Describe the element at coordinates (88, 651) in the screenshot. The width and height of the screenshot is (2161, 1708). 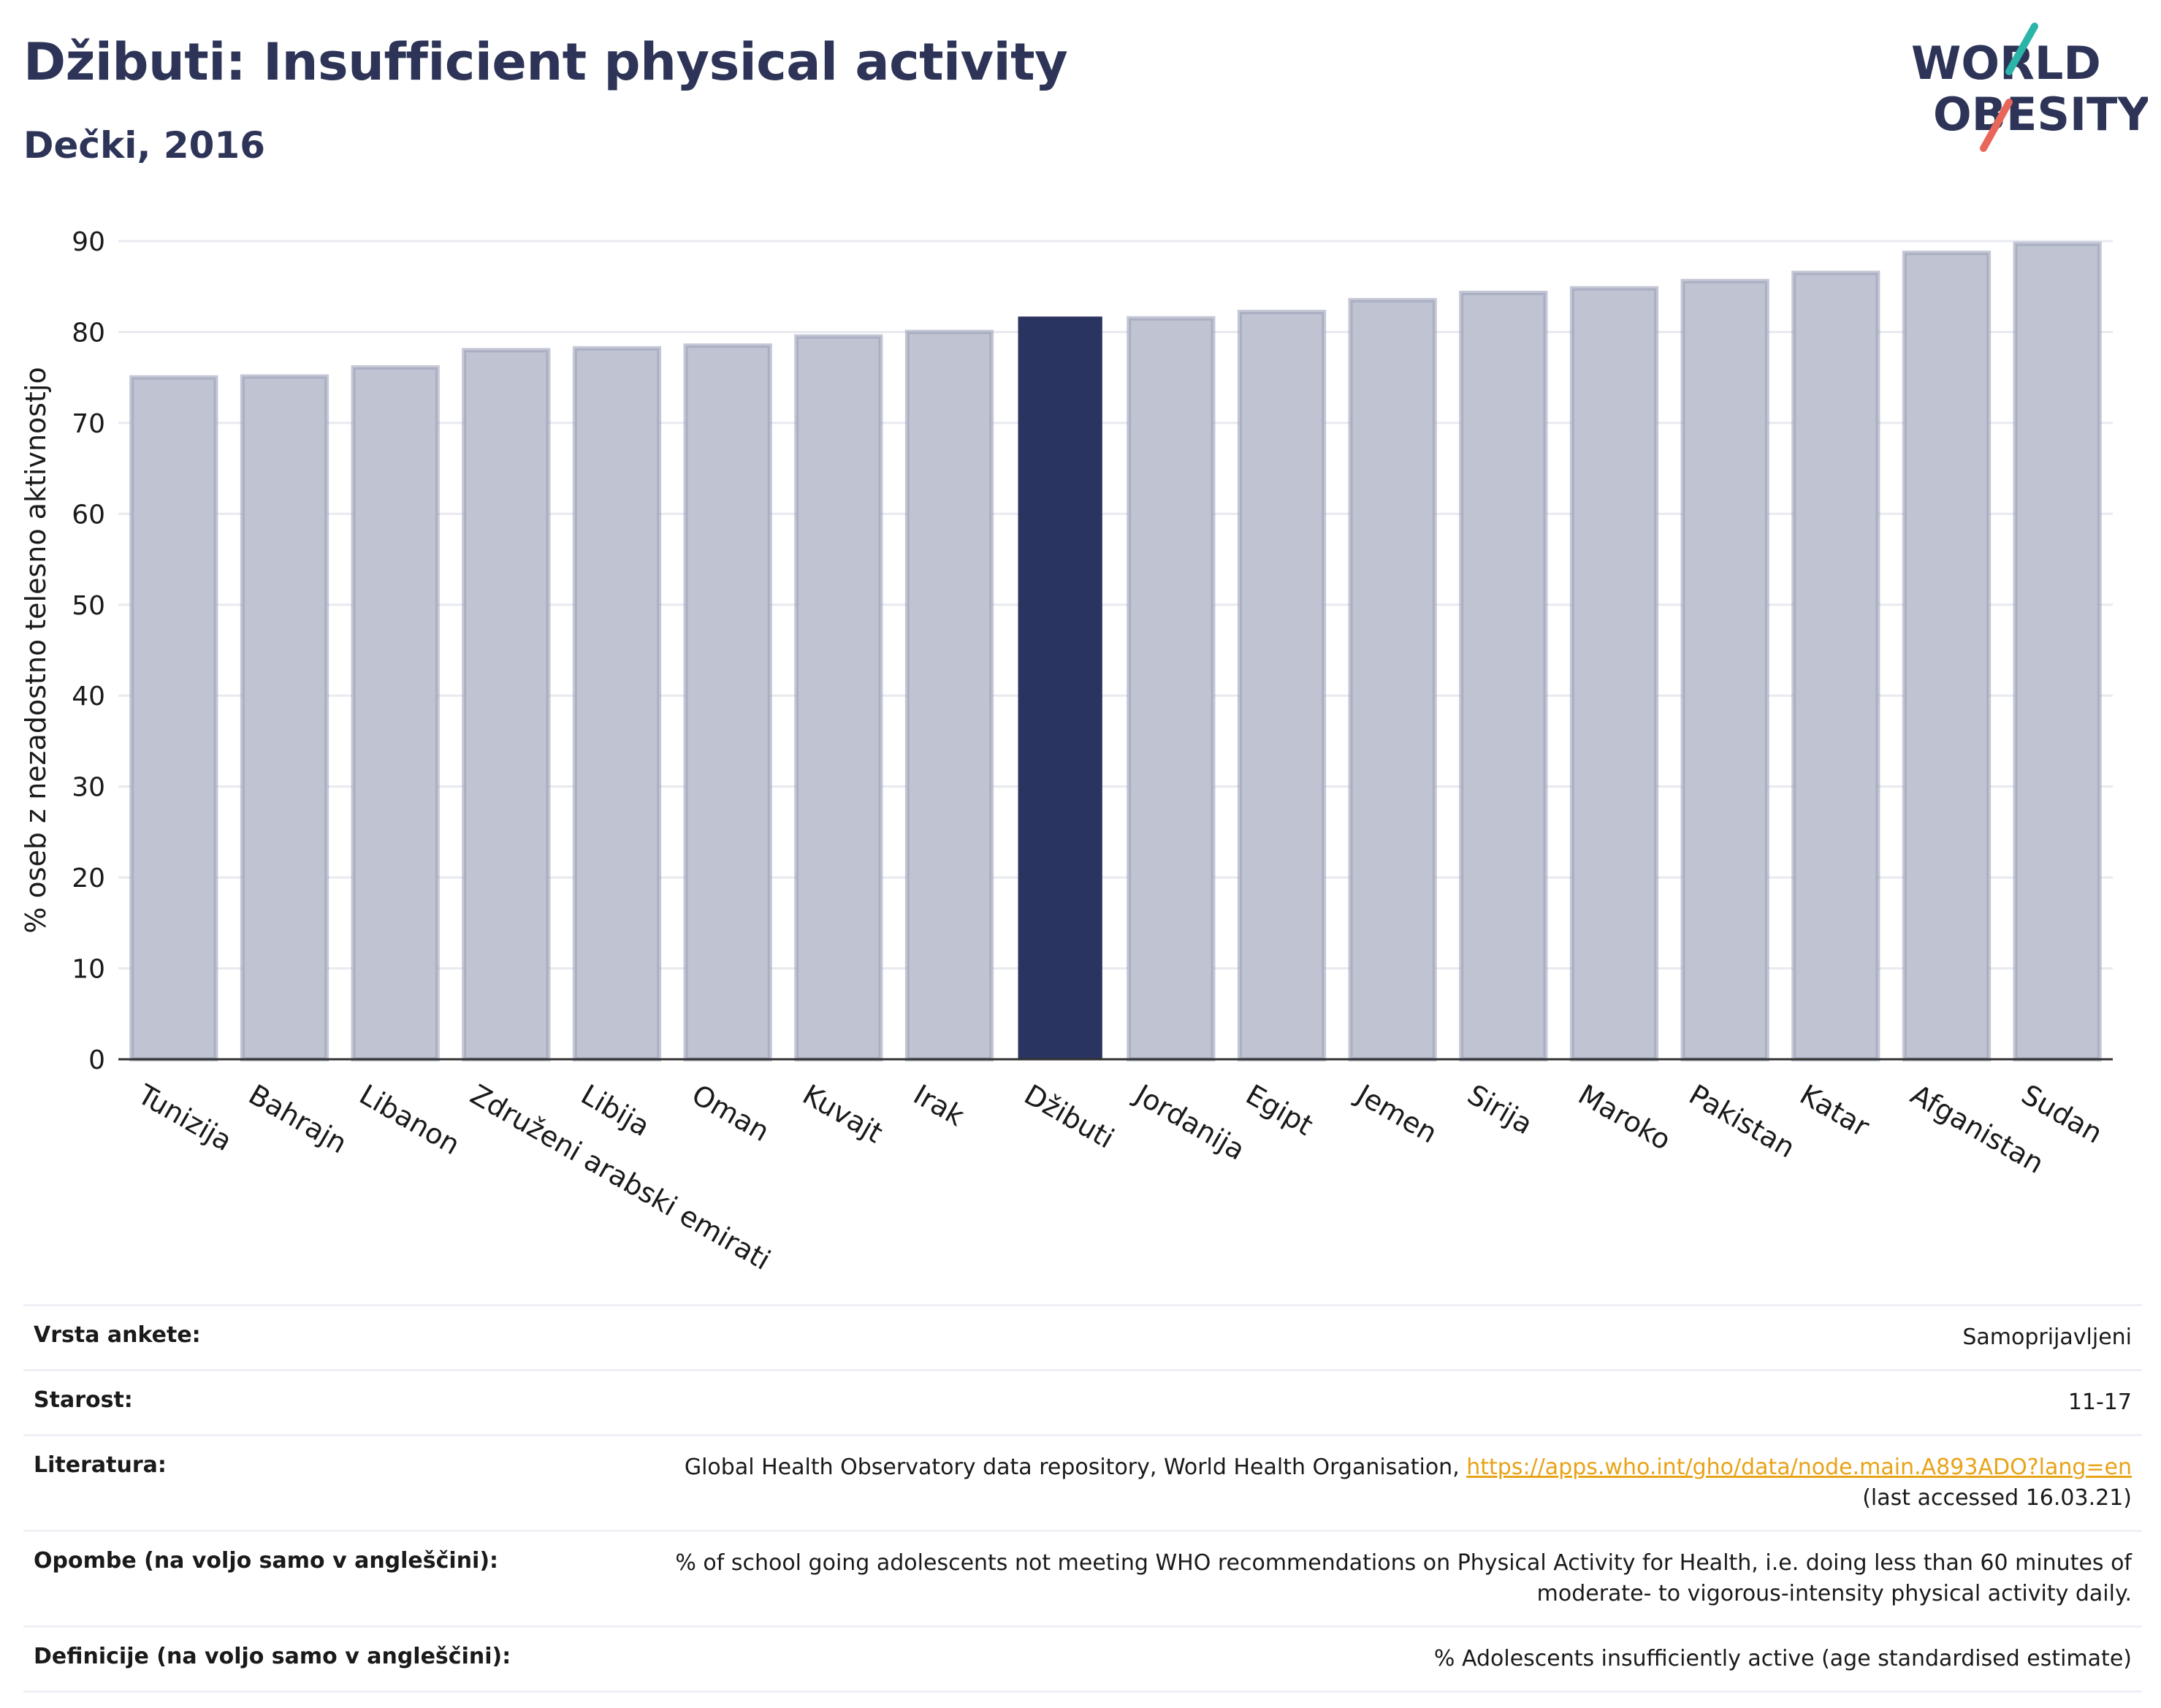
I see `y-axis-ticks: 0 10 20 30 40 50 60 70 80 90` at that location.